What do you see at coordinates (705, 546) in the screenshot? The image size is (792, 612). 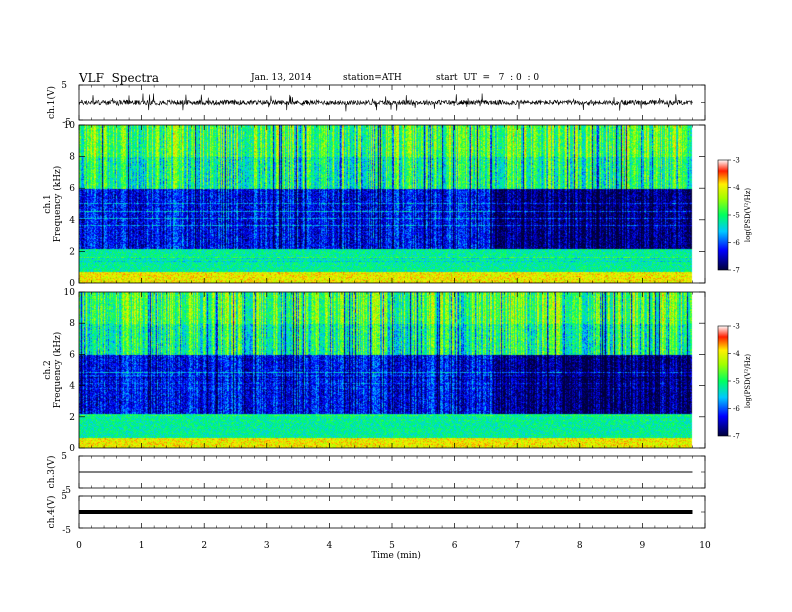 I see `time-tick-label: 10` at bounding box center [705, 546].